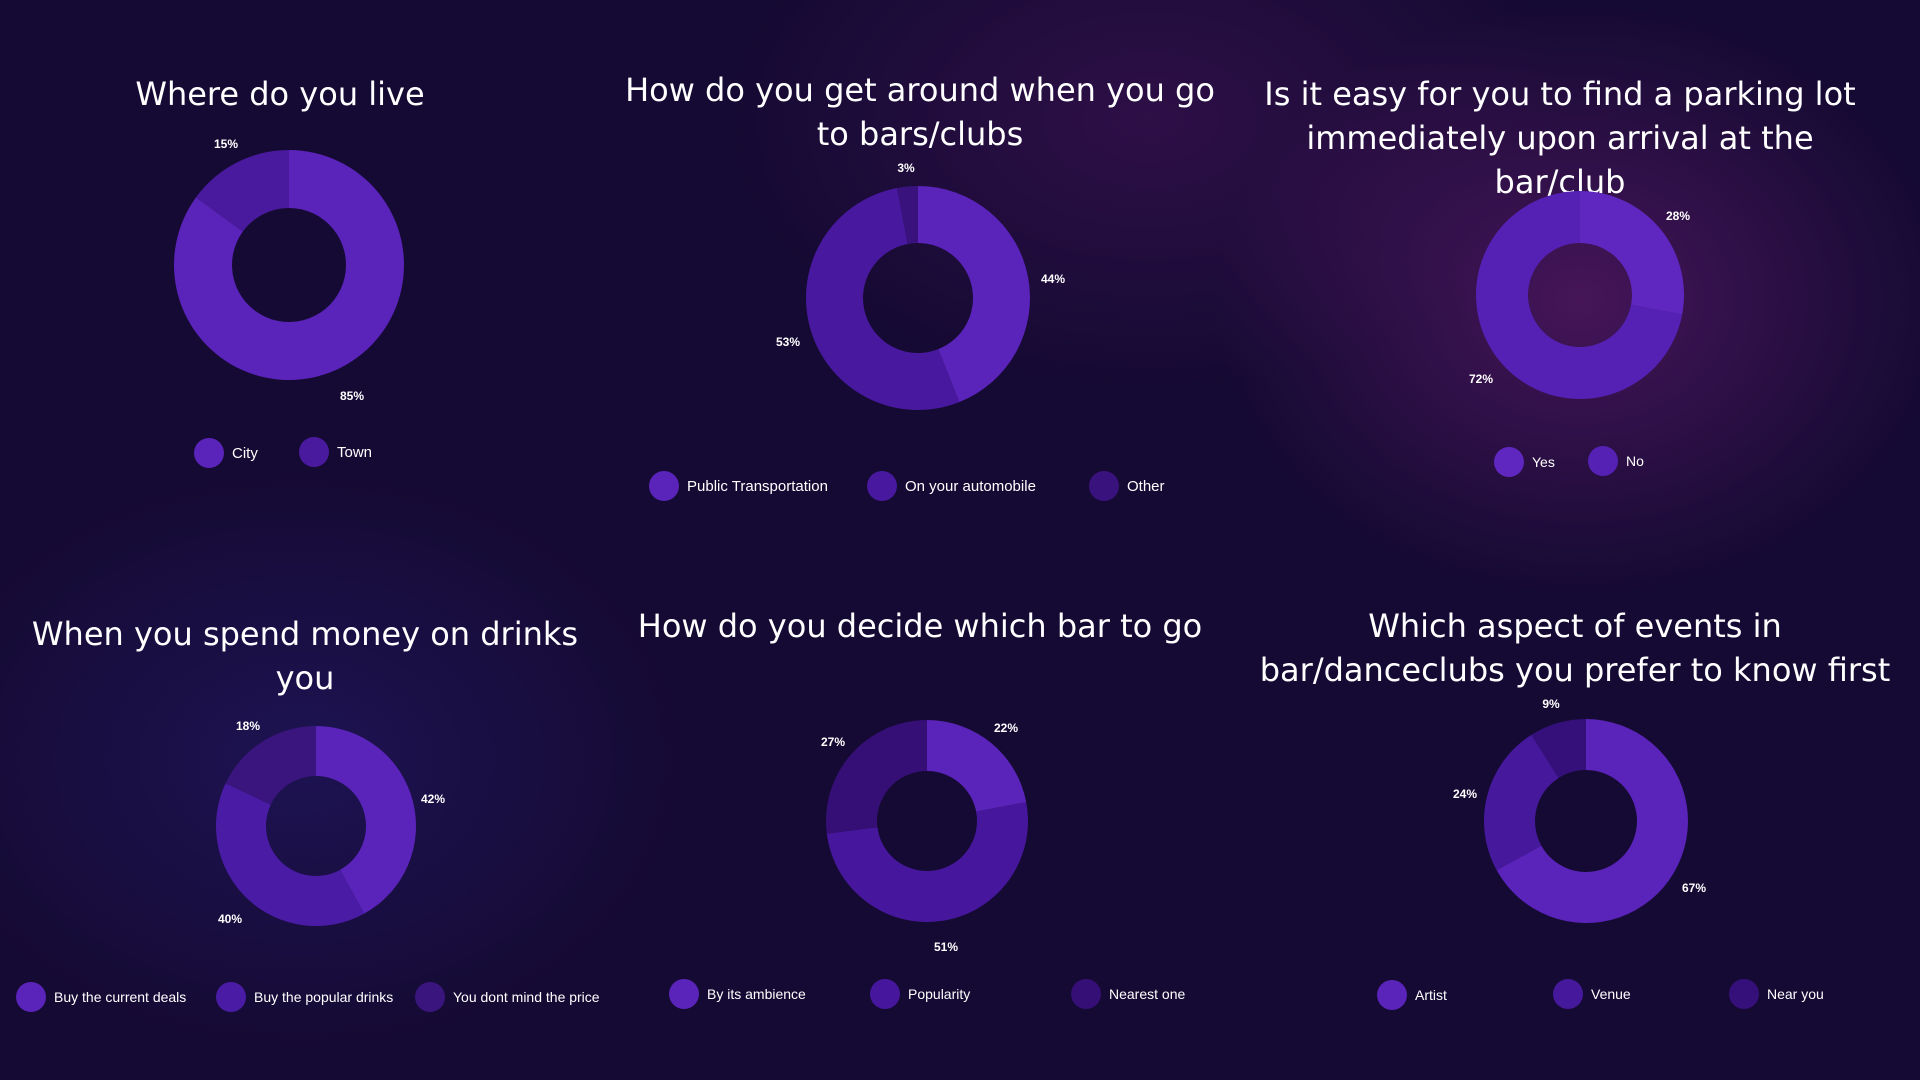 This screenshot has width=1920, height=1080. I want to click on legend-item-no: No, so click(1616, 461).